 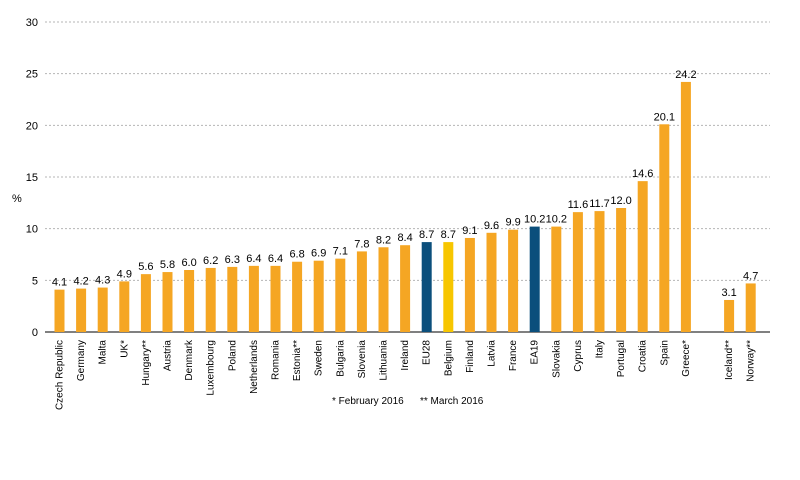 What do you see at coordinates (318, 254) in the screenshot?
I see `value-label: 6.9` at bounding box center [318, 254].